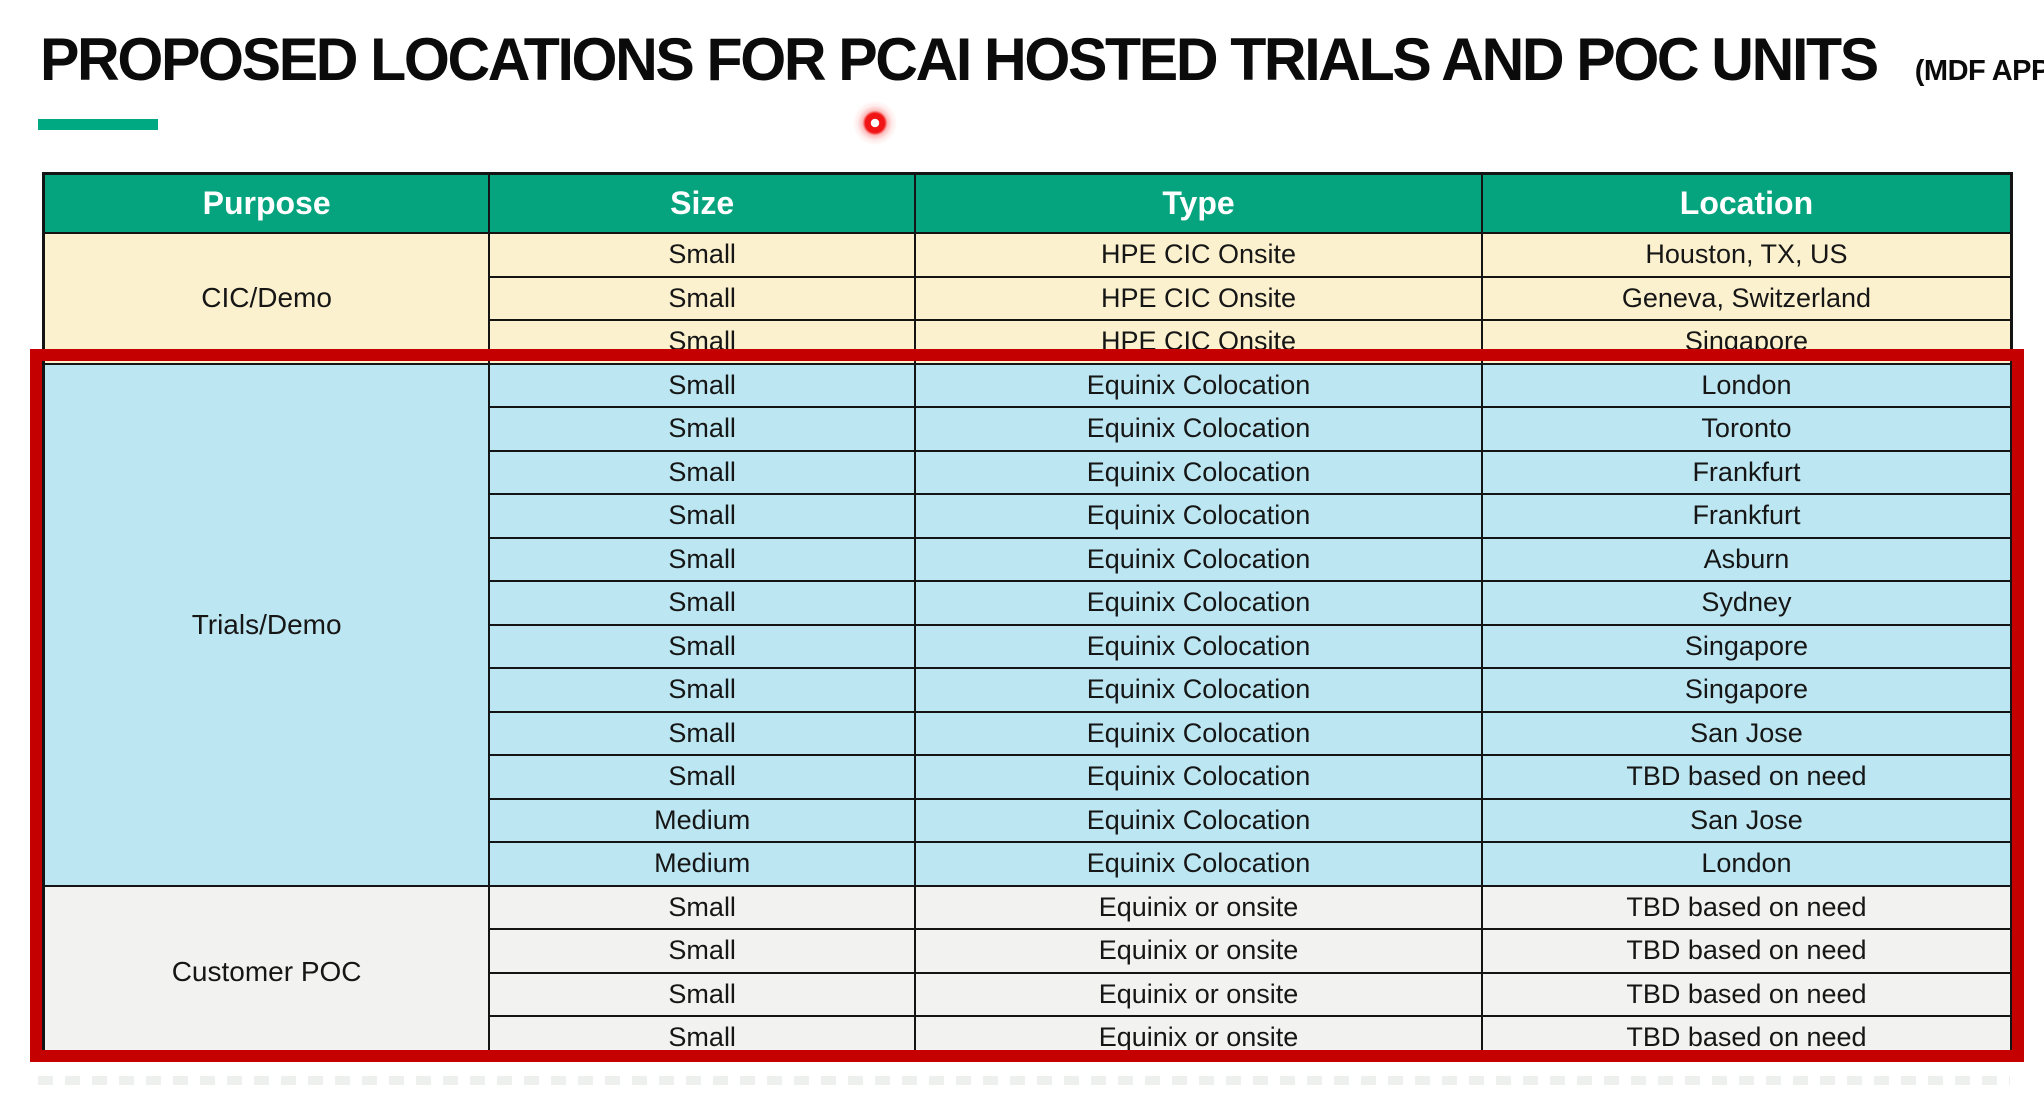 Image resolution: width=2044 pixels, height=1097 pixels. Describe the element at coordinates (1746, 603) in the screenshot. I see `cell-location: Sydney` at that location.